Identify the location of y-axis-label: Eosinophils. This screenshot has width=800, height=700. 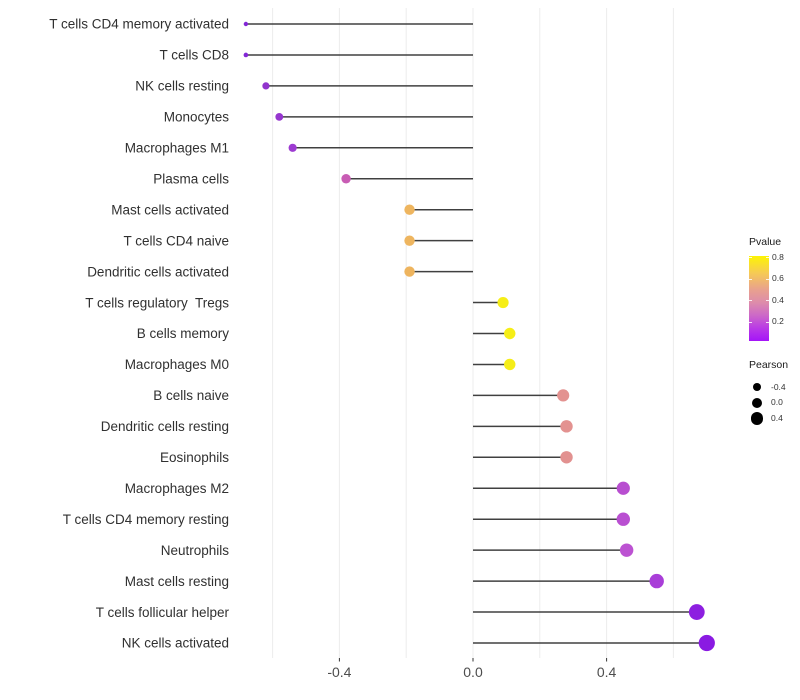
(194, 457).